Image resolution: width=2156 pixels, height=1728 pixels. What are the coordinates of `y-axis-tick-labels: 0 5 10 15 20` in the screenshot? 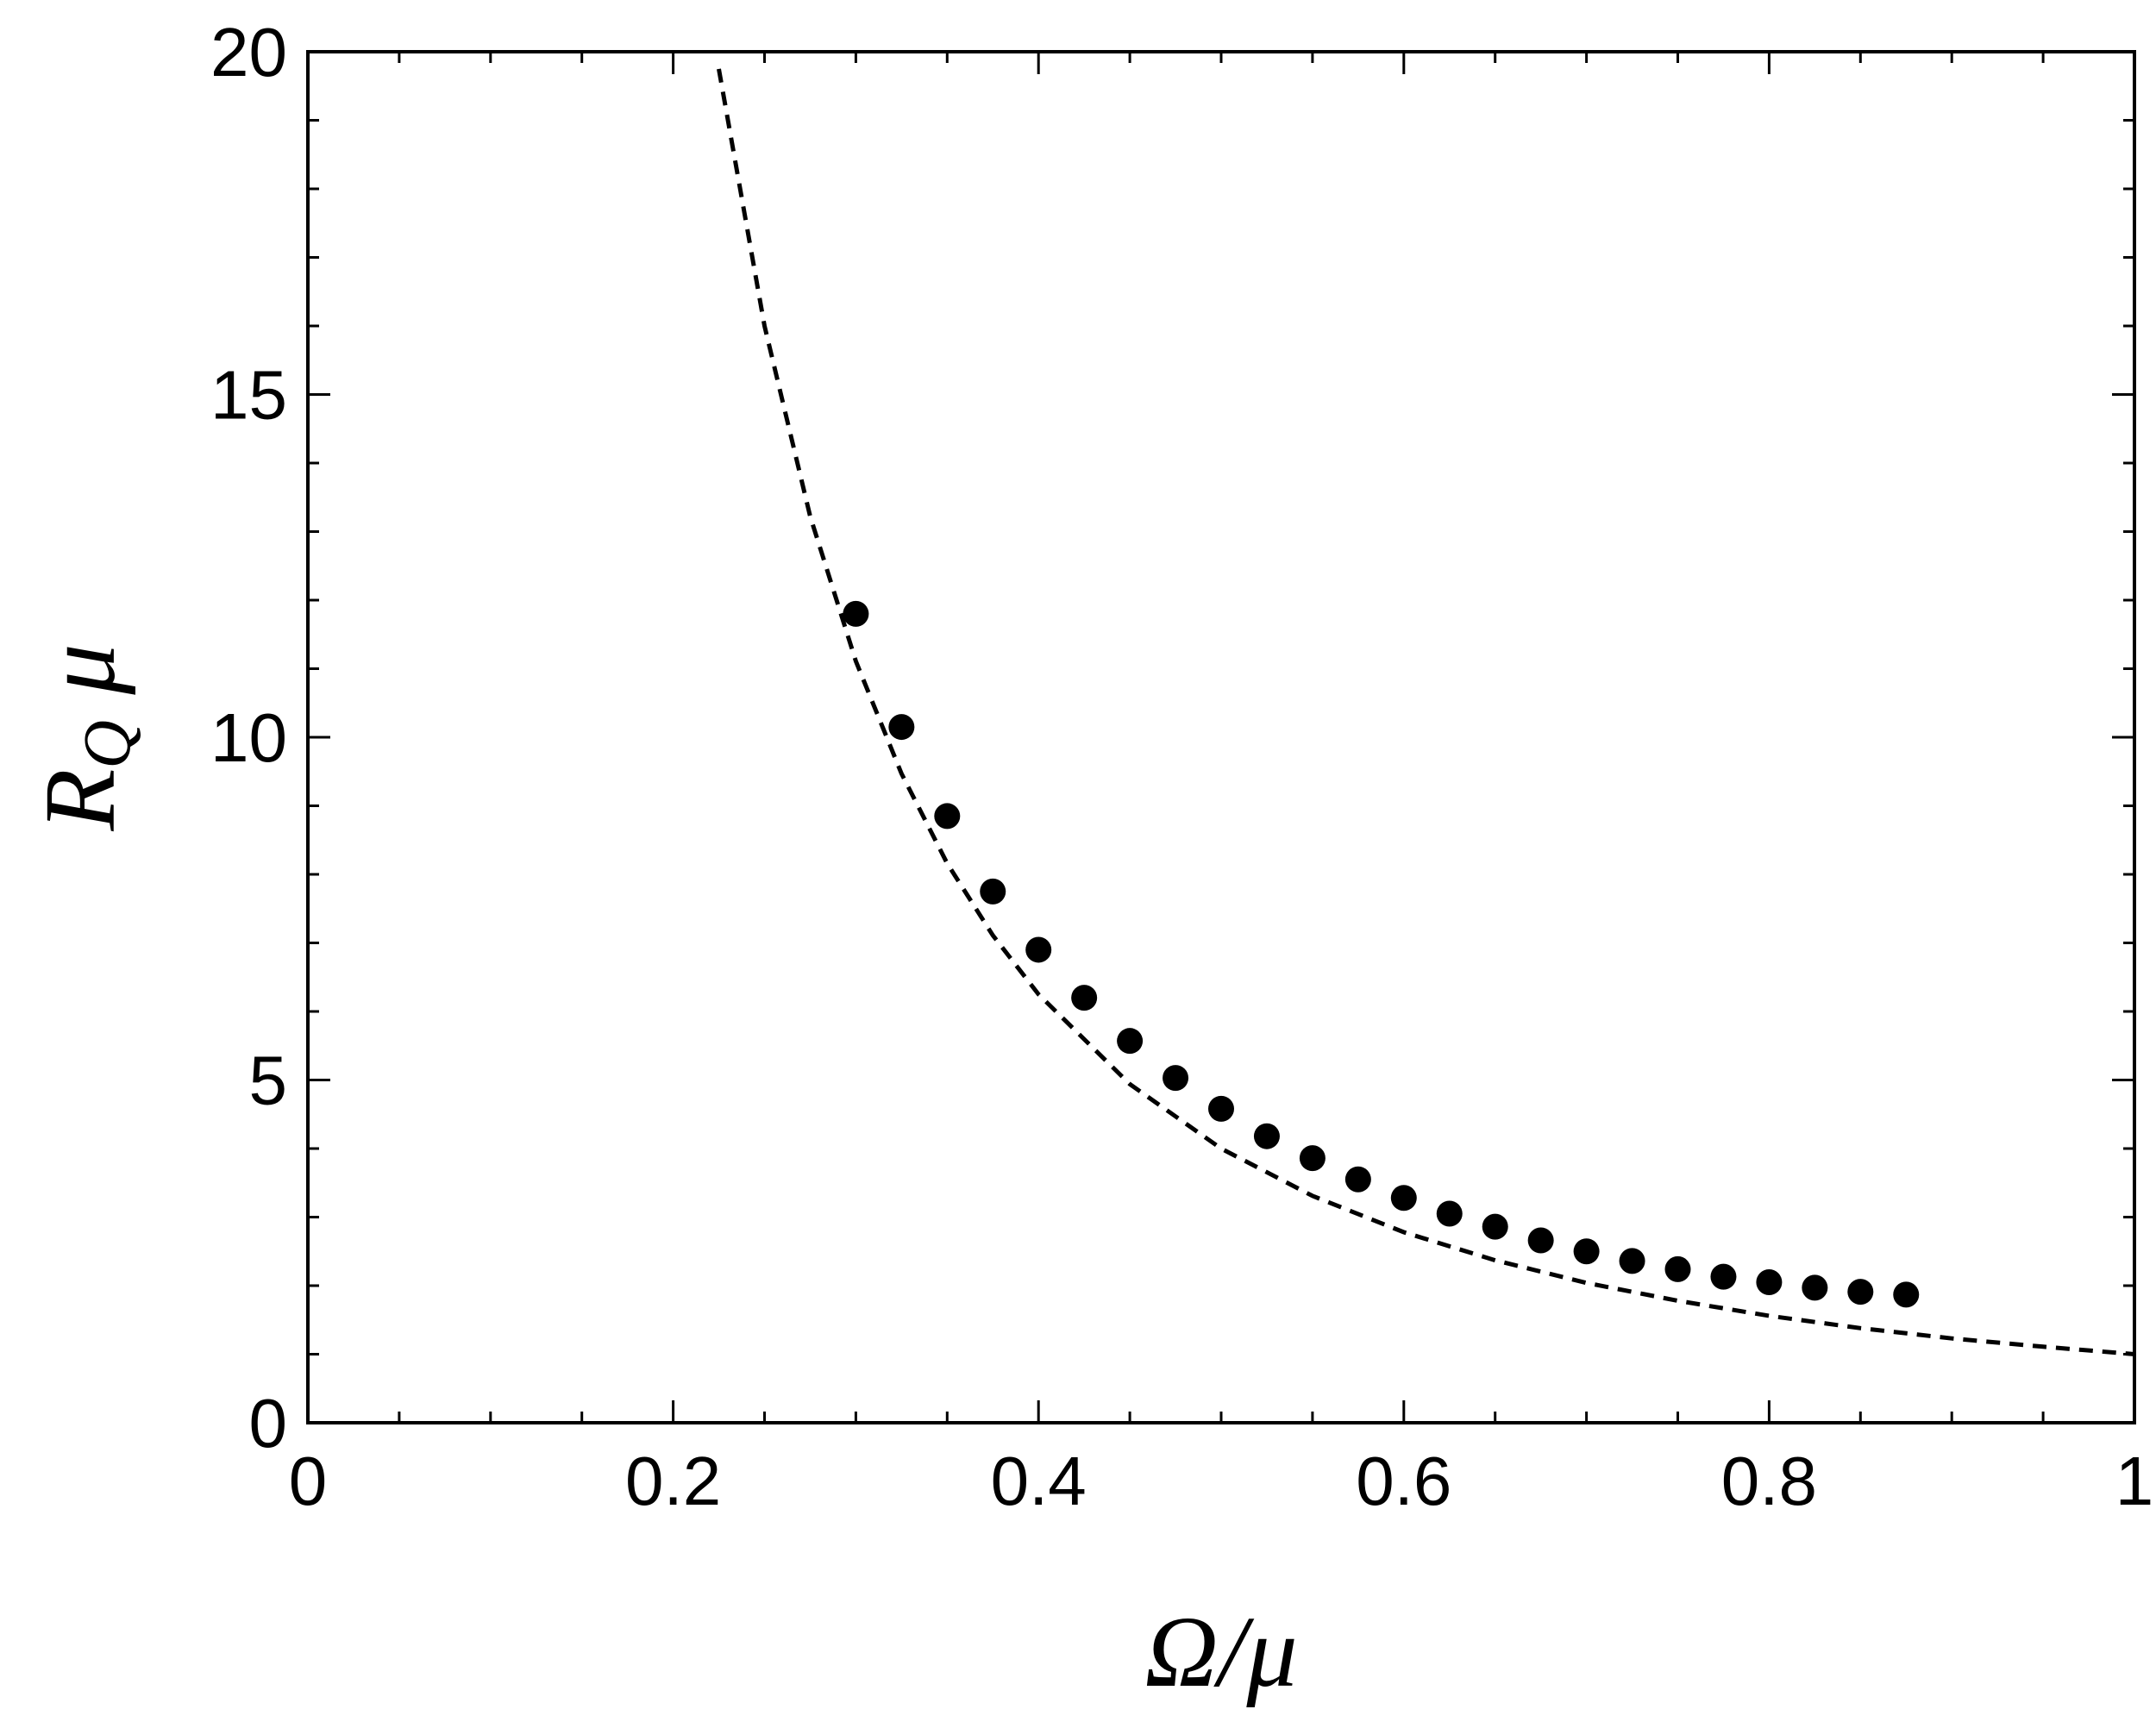 It's located at (248, 738).